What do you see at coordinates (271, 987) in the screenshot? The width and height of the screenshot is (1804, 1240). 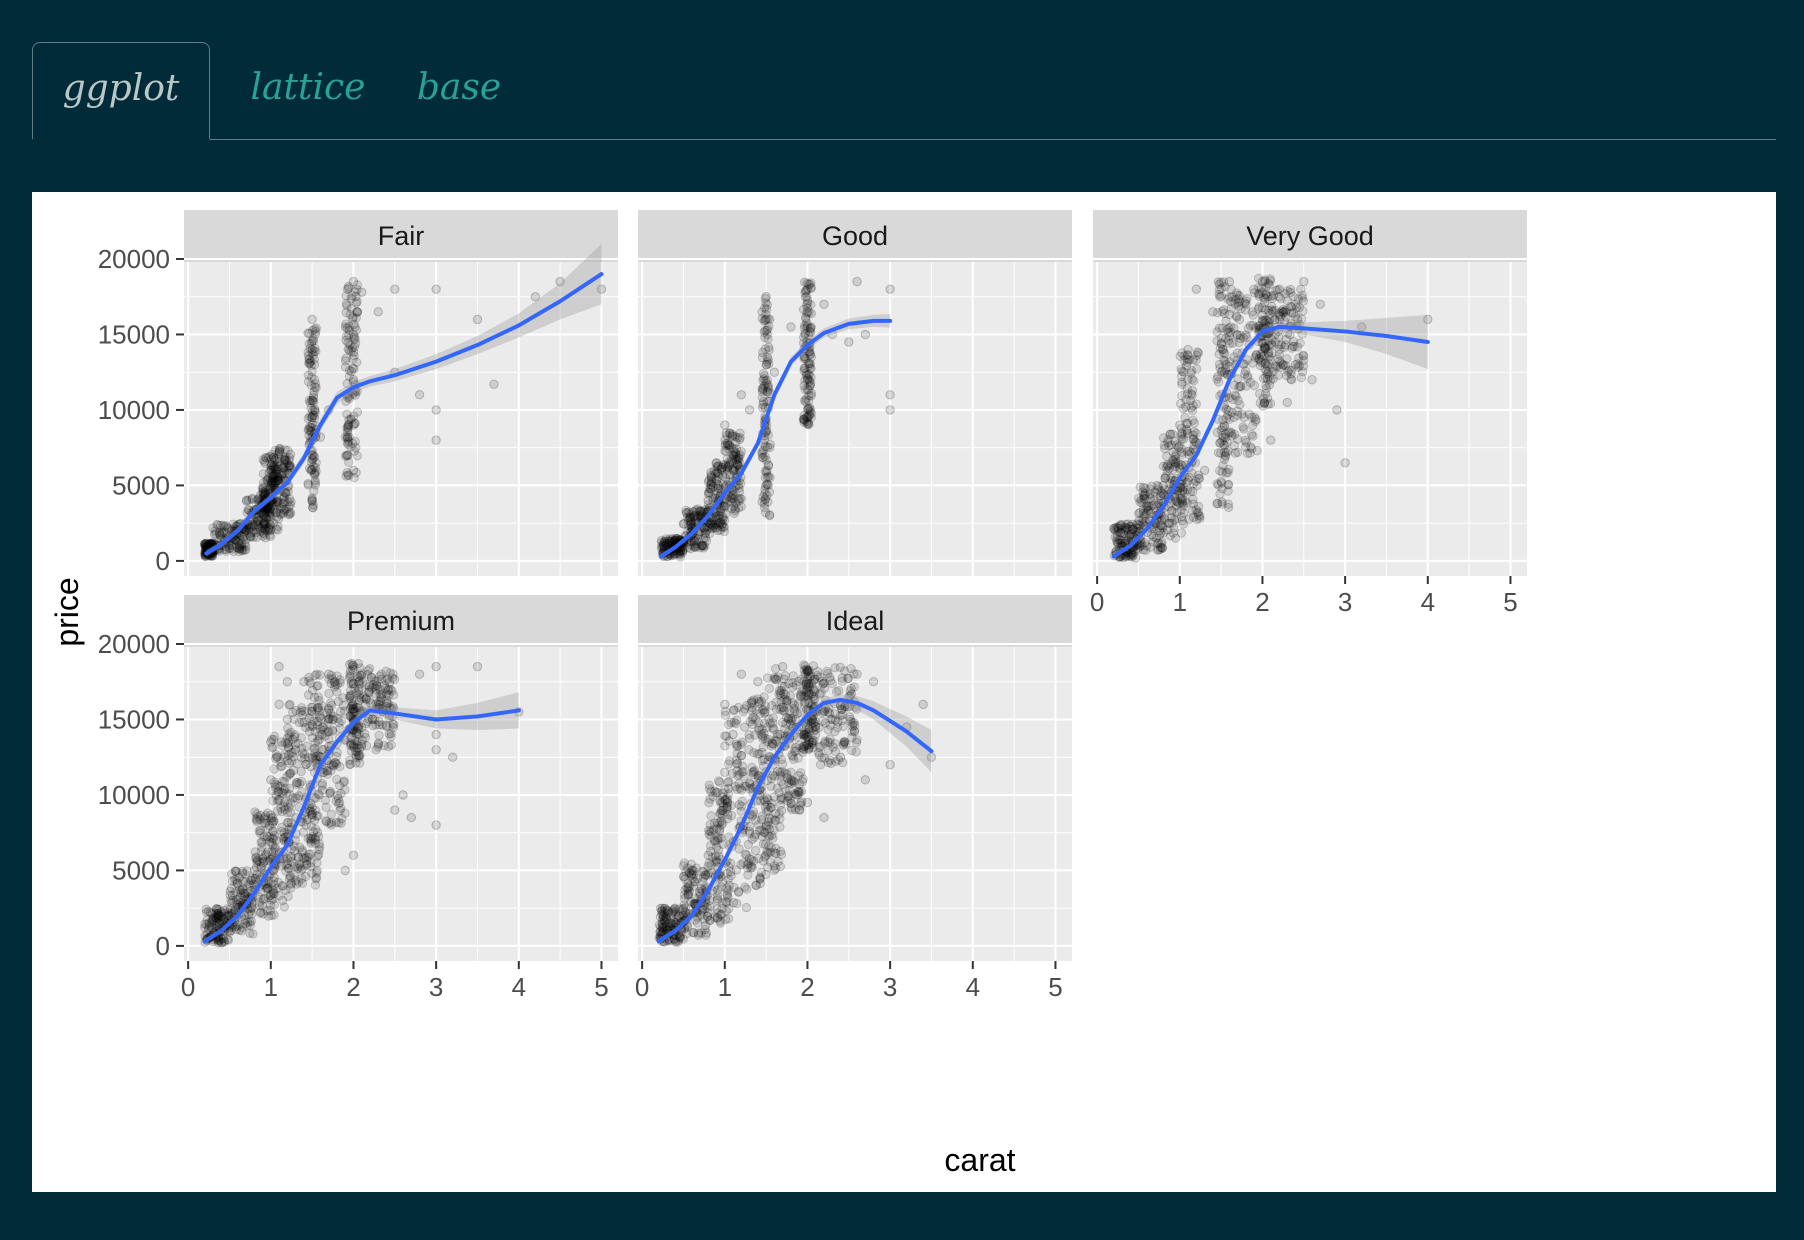 I see `x-tick-label: 1` at bounding box center [271, 987].